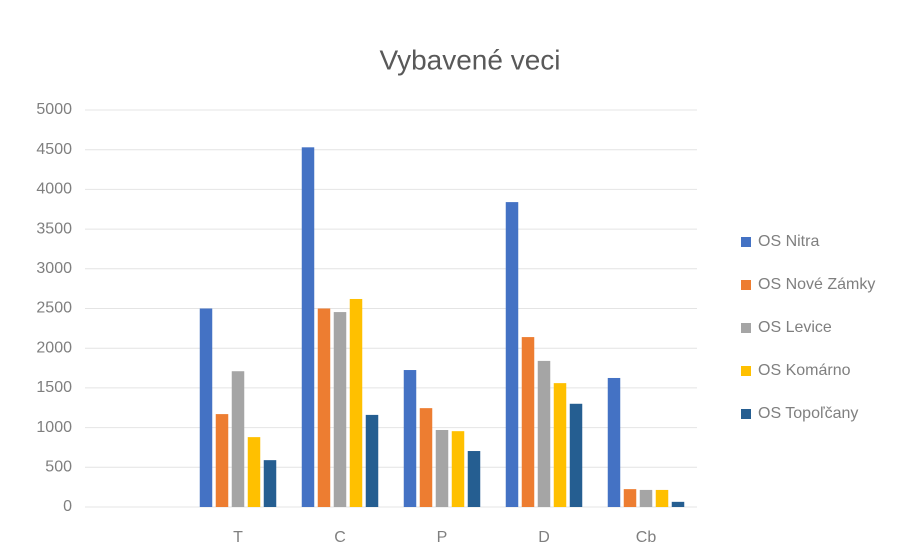  I want to click on y-tick-label: 4500, so click(54, 149).